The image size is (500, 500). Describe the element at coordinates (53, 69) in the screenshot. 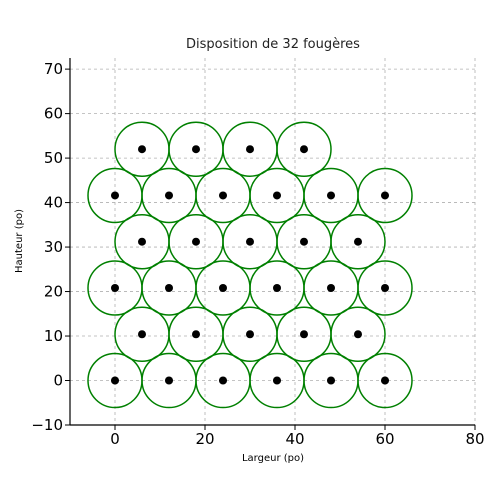

I see `y-tick-label: 70` at that location.